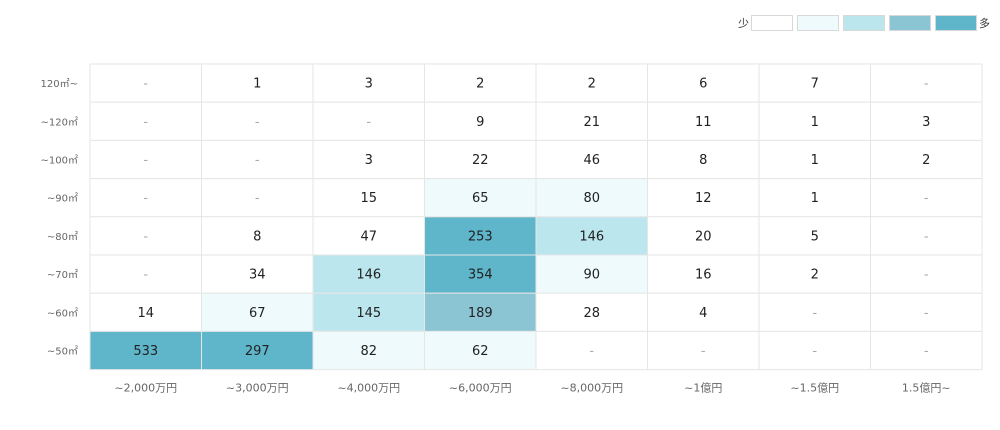 The height and width of the screenshot is (430, 1000). I want to click on heatmap-cell-value: 253, so click(480, 236).